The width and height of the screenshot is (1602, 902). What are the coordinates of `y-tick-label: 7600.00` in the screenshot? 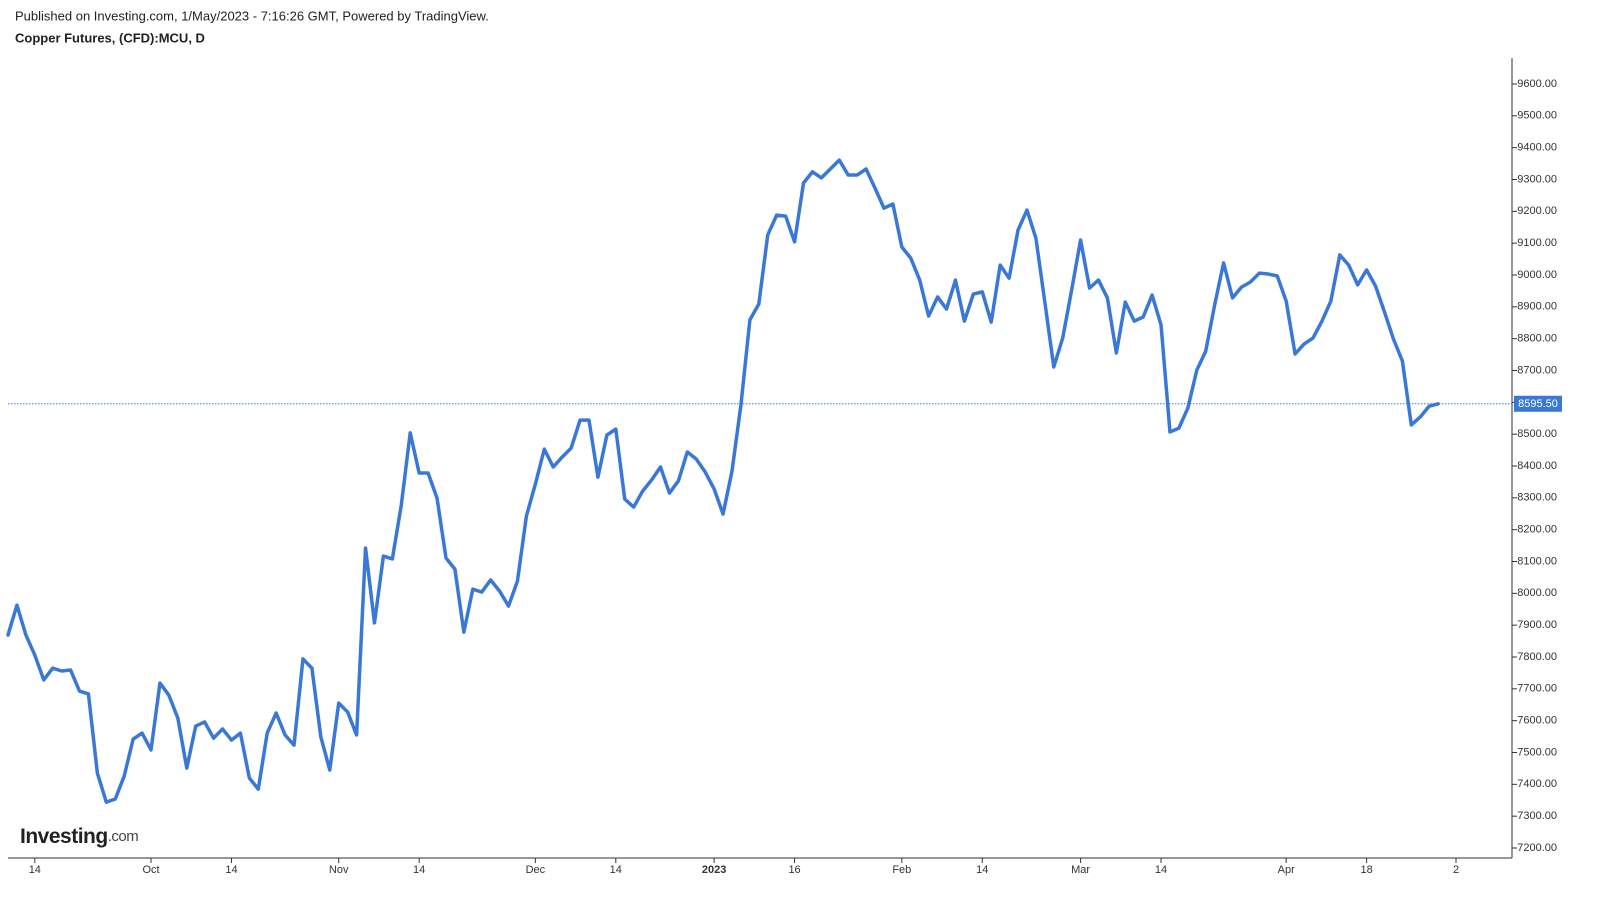 It's located at (1537, 721).